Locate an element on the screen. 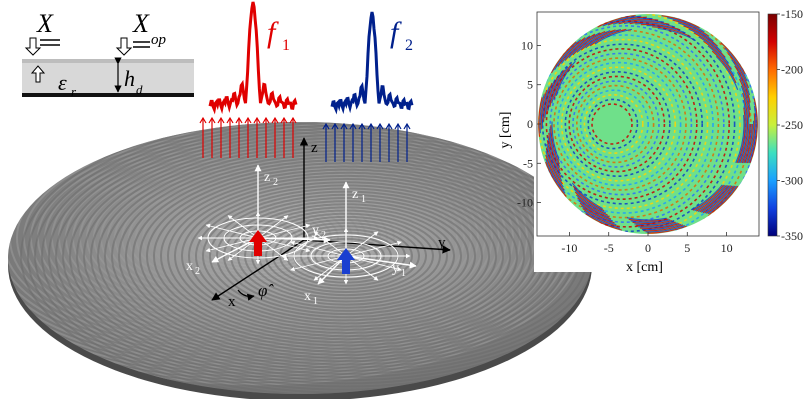  map-y-ticks: 10 5 0 -5 -10 is located at coordinates (529, 124).